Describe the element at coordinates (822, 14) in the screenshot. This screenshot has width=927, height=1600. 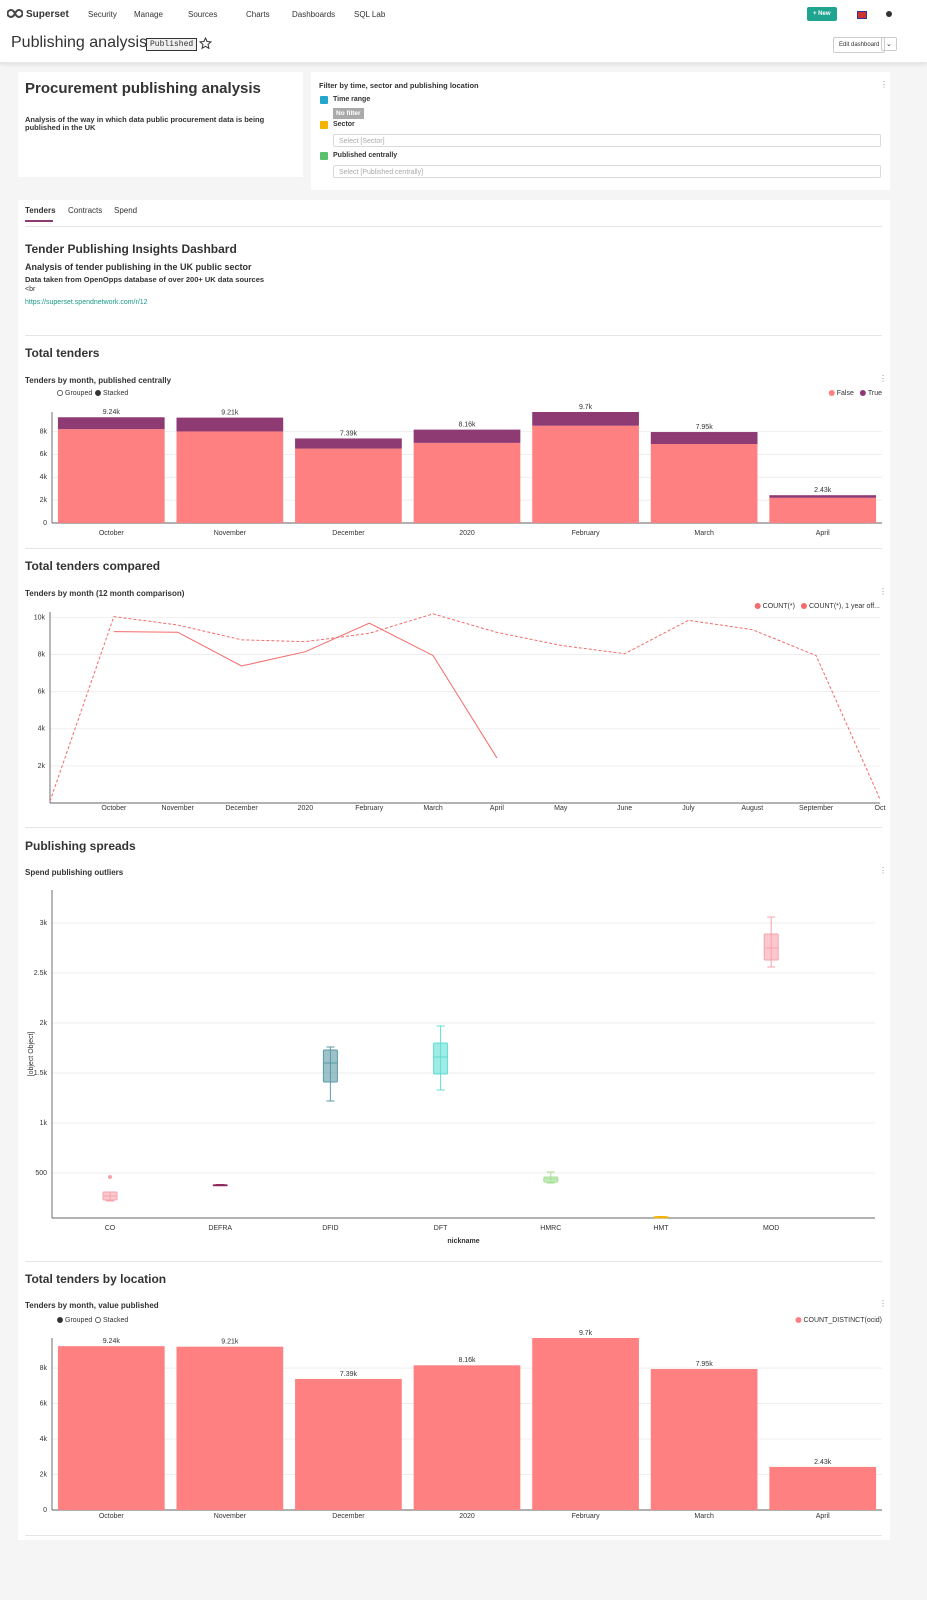
I see `new-button: + New` at that location.